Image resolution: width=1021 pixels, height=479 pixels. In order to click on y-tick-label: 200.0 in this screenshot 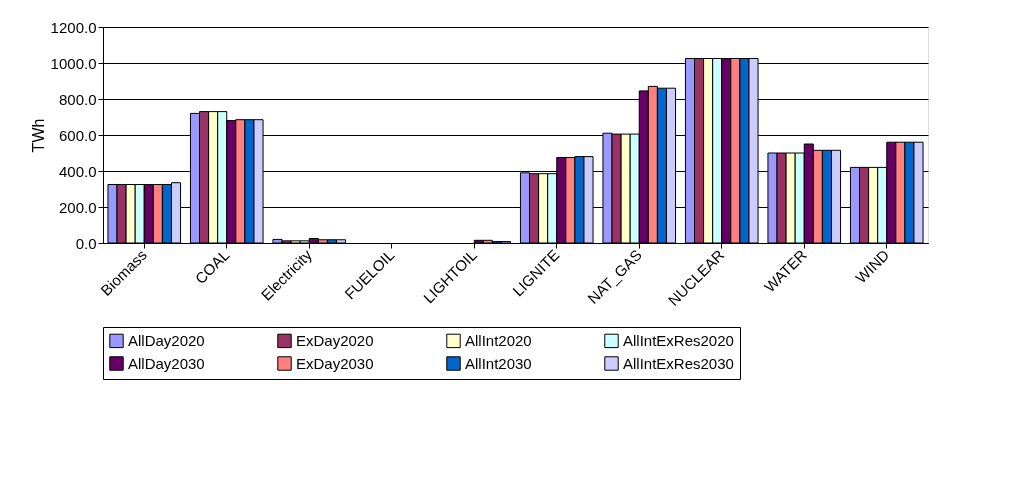, I will do `click(77, 207)`.